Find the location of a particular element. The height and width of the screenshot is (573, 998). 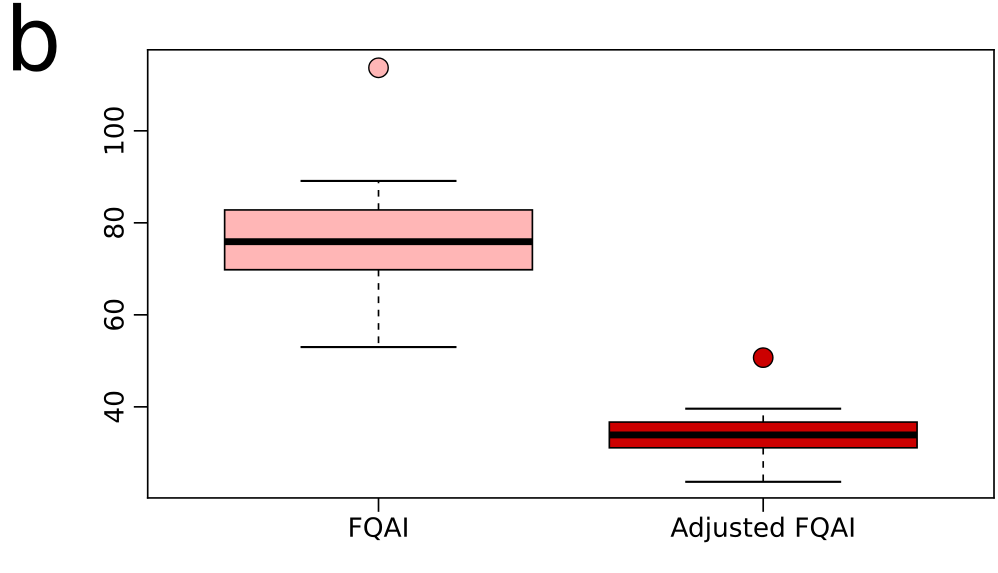

y-tick-label: 40 is located at coordinates (114, 407).